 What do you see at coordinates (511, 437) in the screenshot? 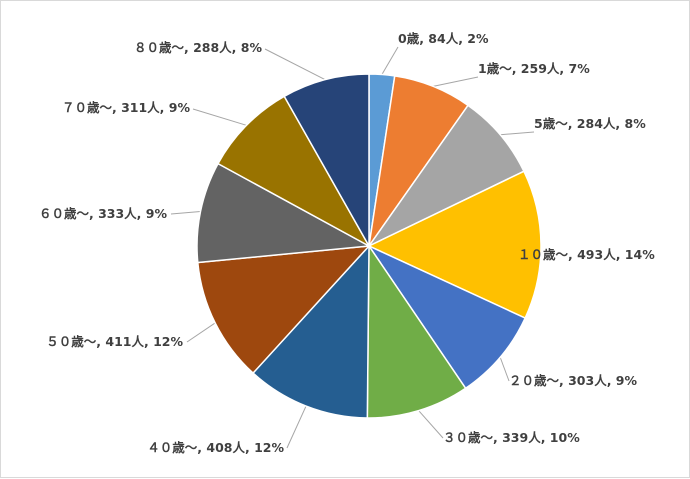
I see `slice-label: ３０歳～, 339人, 10%` at bounding box center [511, 437].